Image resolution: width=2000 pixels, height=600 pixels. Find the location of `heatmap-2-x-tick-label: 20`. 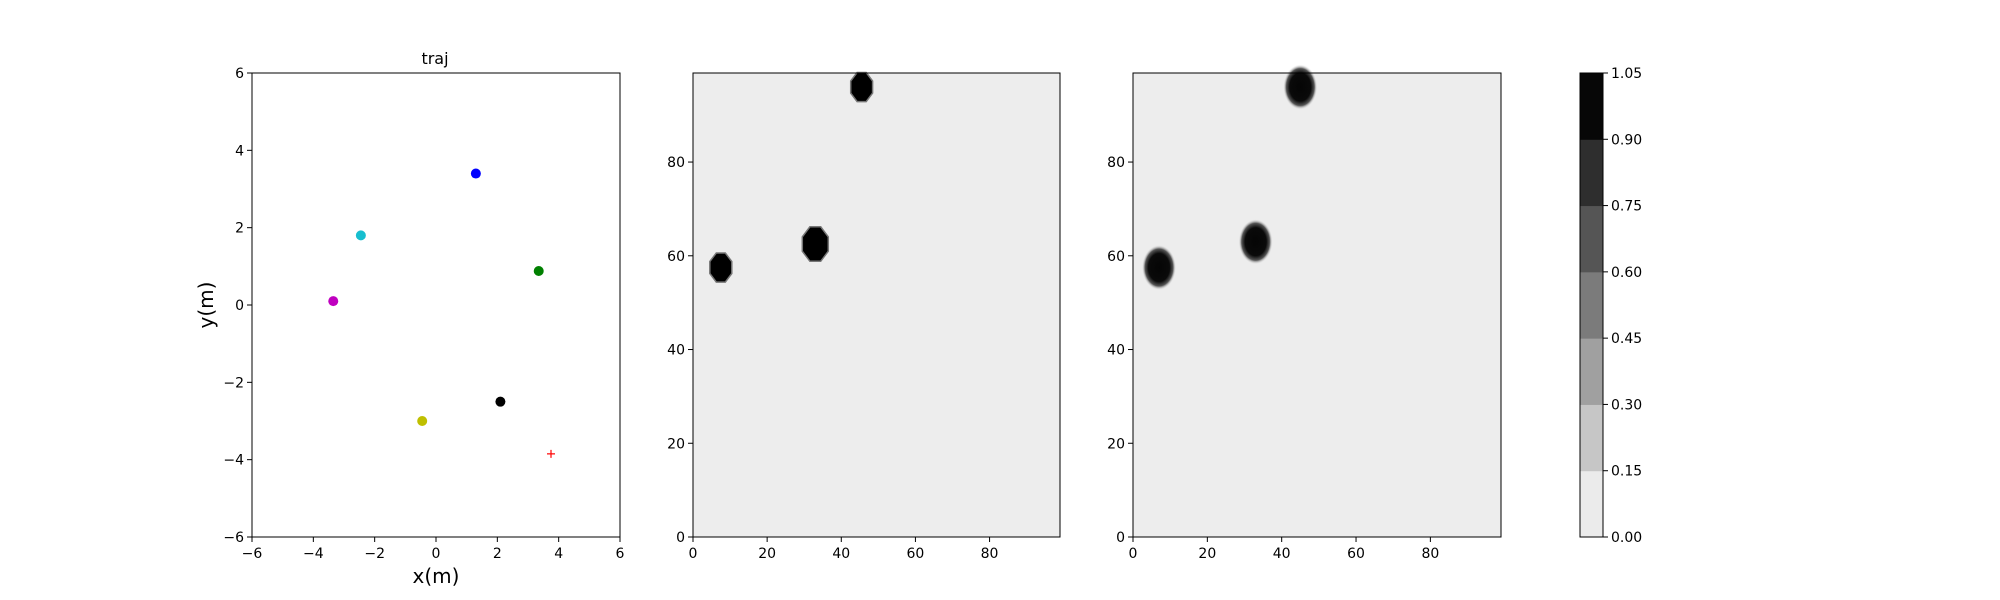

heatmap-2-x-tick-label: 20 is located at coordinates (1207, 554).